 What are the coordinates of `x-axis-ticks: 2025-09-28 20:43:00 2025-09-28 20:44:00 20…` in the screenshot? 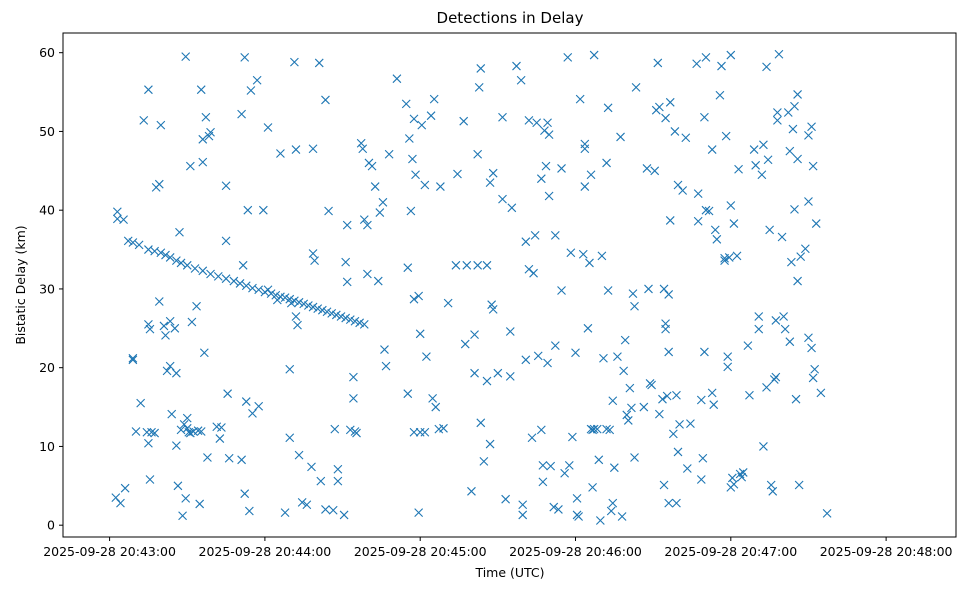 It's located at (498, 548).